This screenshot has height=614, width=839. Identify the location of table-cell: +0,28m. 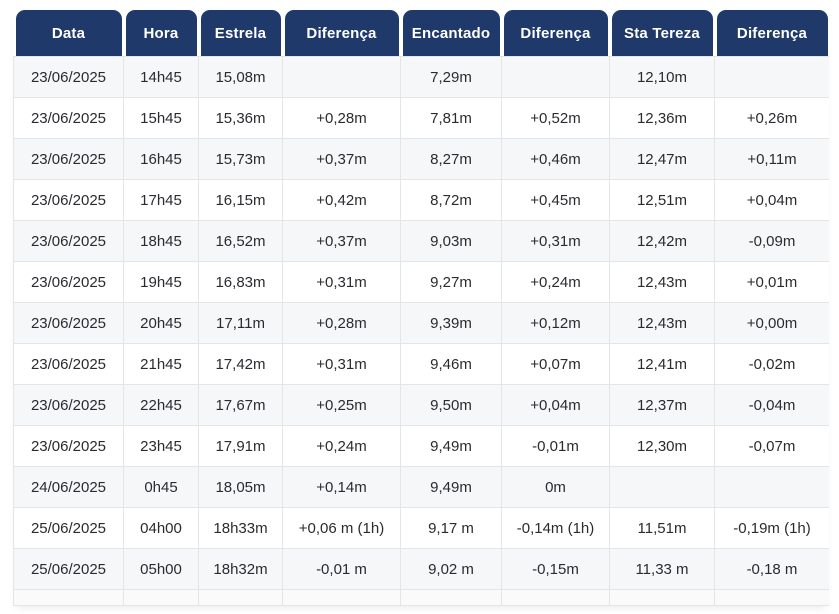
(341, 118).